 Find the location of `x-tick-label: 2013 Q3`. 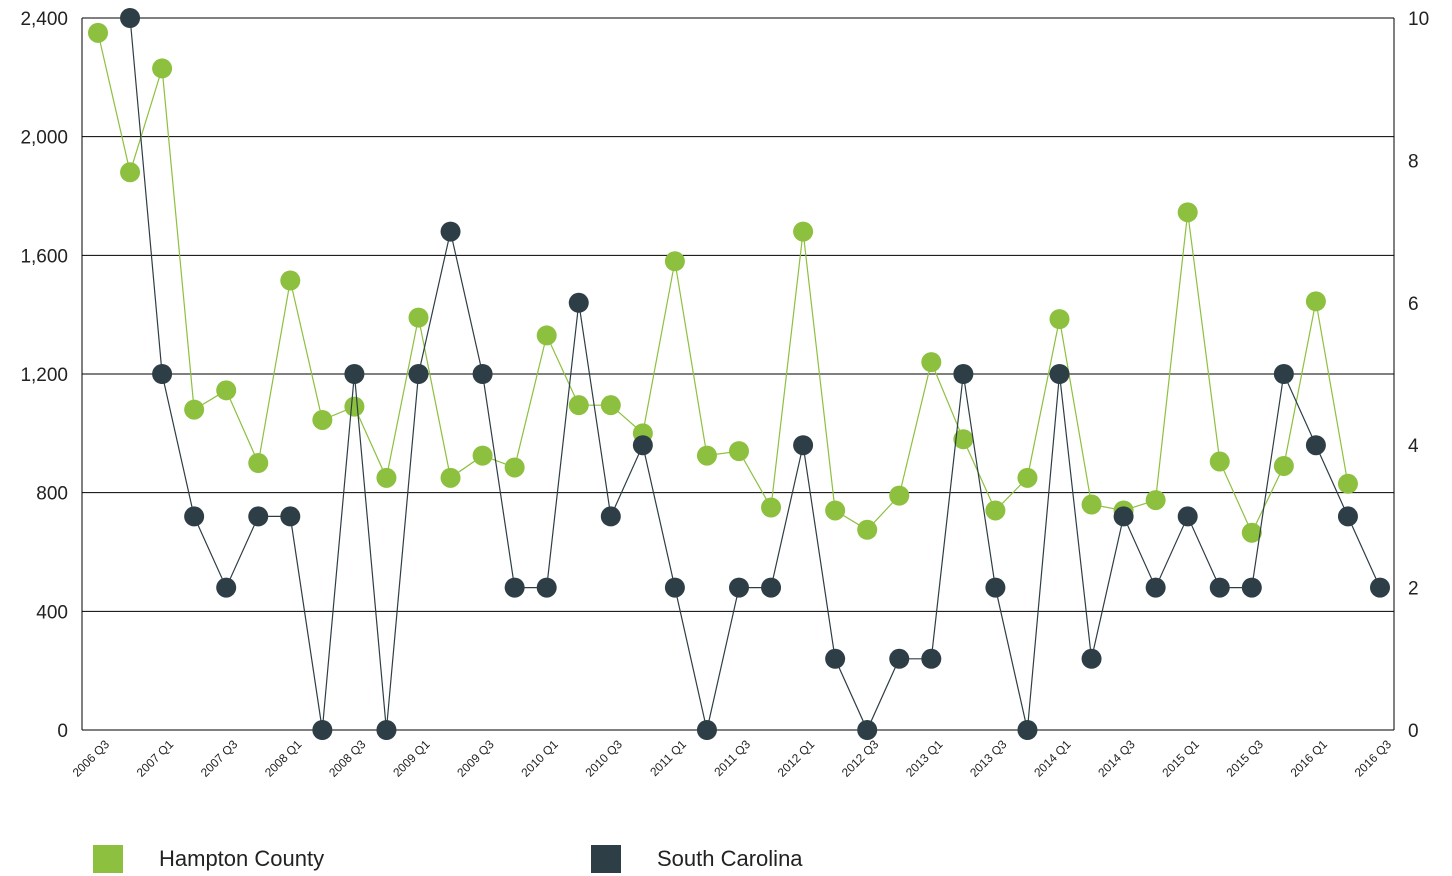

x-tick-label: 2013 Q3 is located at coordinates (988, 758).